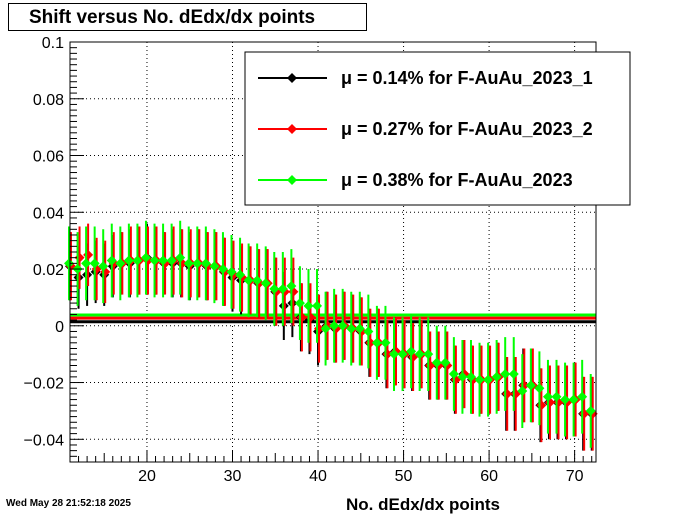 This screenshot has width=700, height=514. What do you see at coordinates (44, 384) in the screenshot?
I see `y-tick-label: −0.02` at bounding box center [44, 384].